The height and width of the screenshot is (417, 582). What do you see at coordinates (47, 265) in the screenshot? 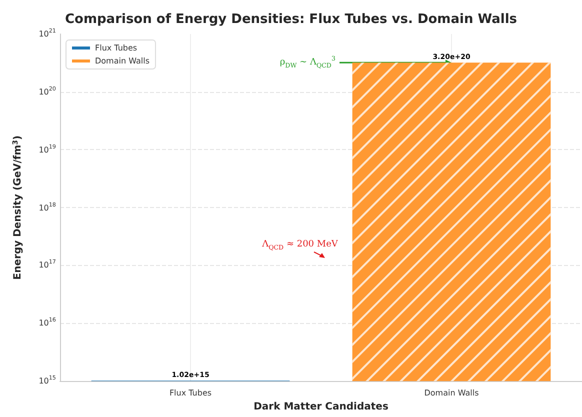
I see `y-tick-label: 10$^{17}$` at bounding box center [47, 265].